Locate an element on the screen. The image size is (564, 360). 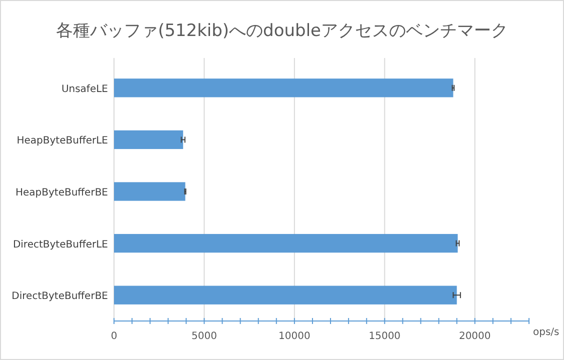
x-axis-title: ops/s is located at coordinates (546, 332).